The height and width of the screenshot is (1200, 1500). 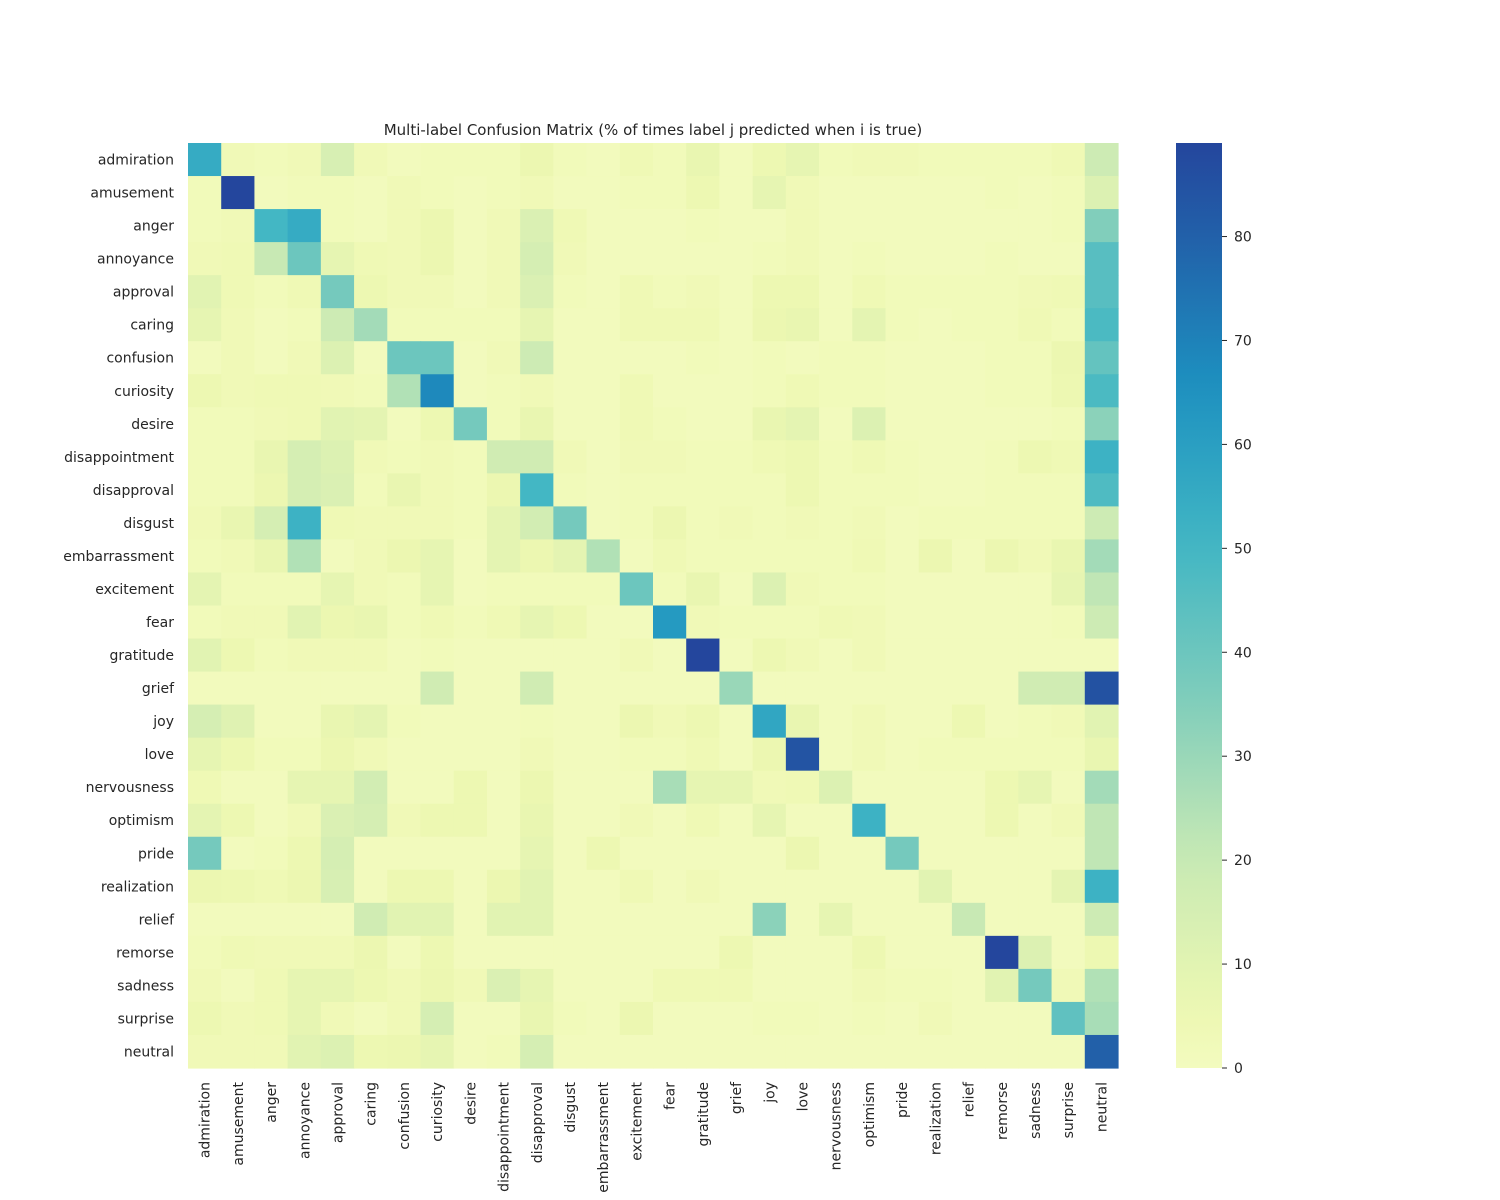 What do you see at coordinates (158, 689) in the screenshot?
I see `y-tick-label: grief` at bounding box center [158, 689].